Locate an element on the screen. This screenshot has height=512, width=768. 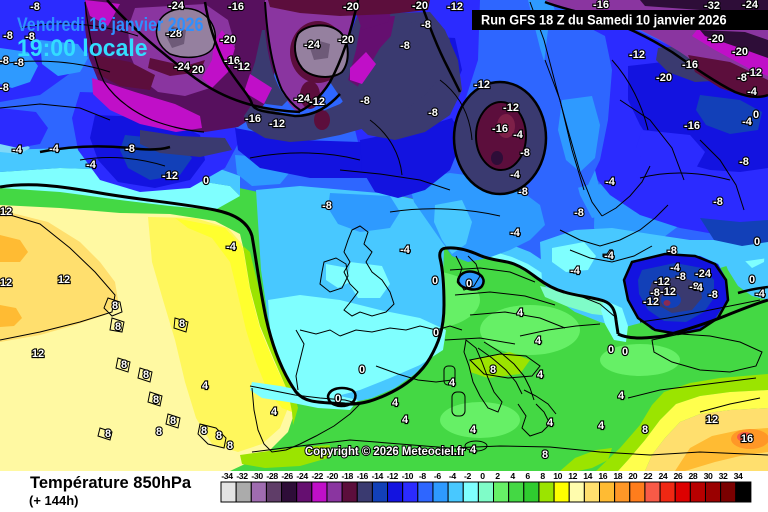
svg-text: -34 is located at coordinates (227, 476).